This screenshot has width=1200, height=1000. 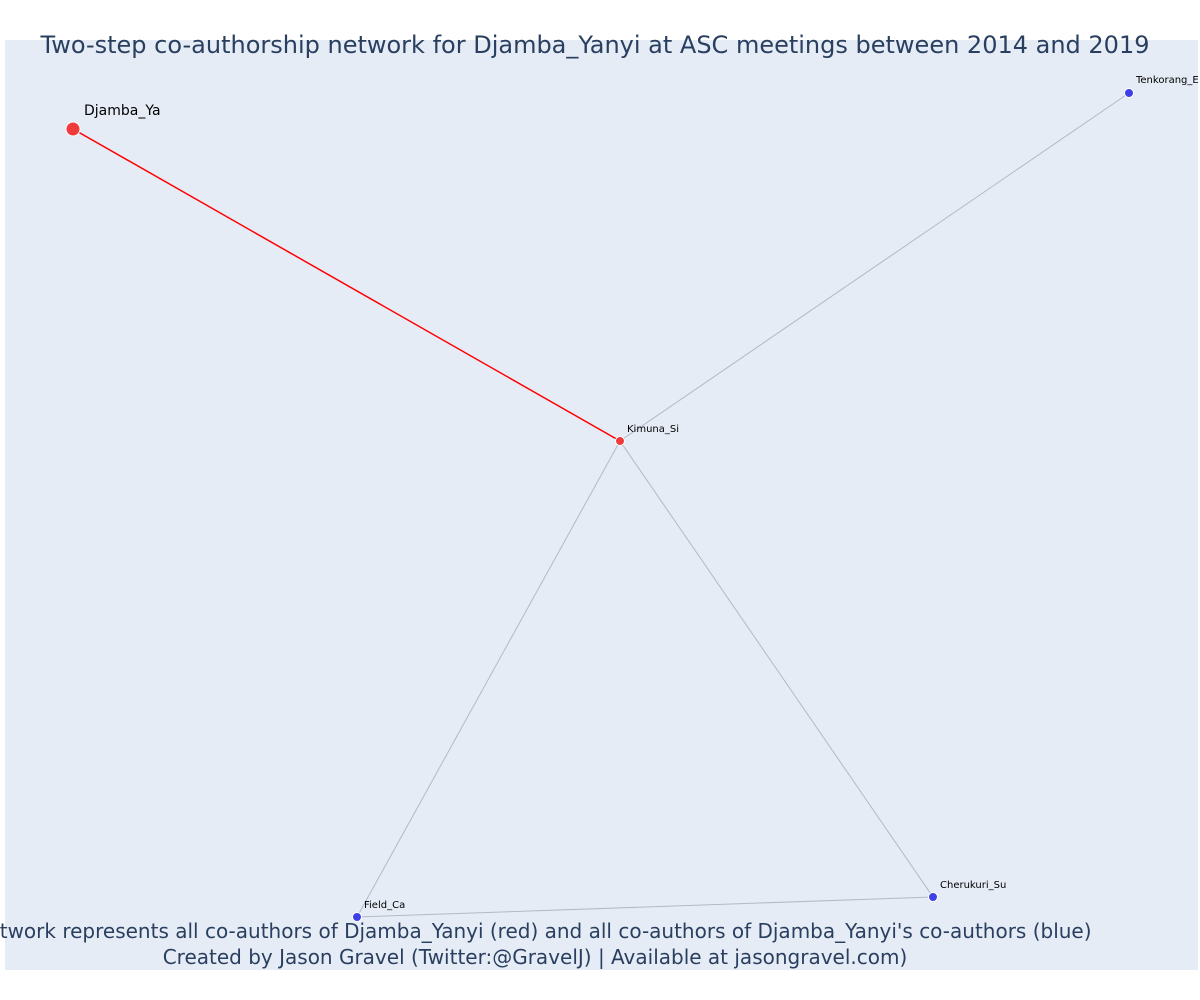 I want to click on node-field, so click(x=357, y=917).